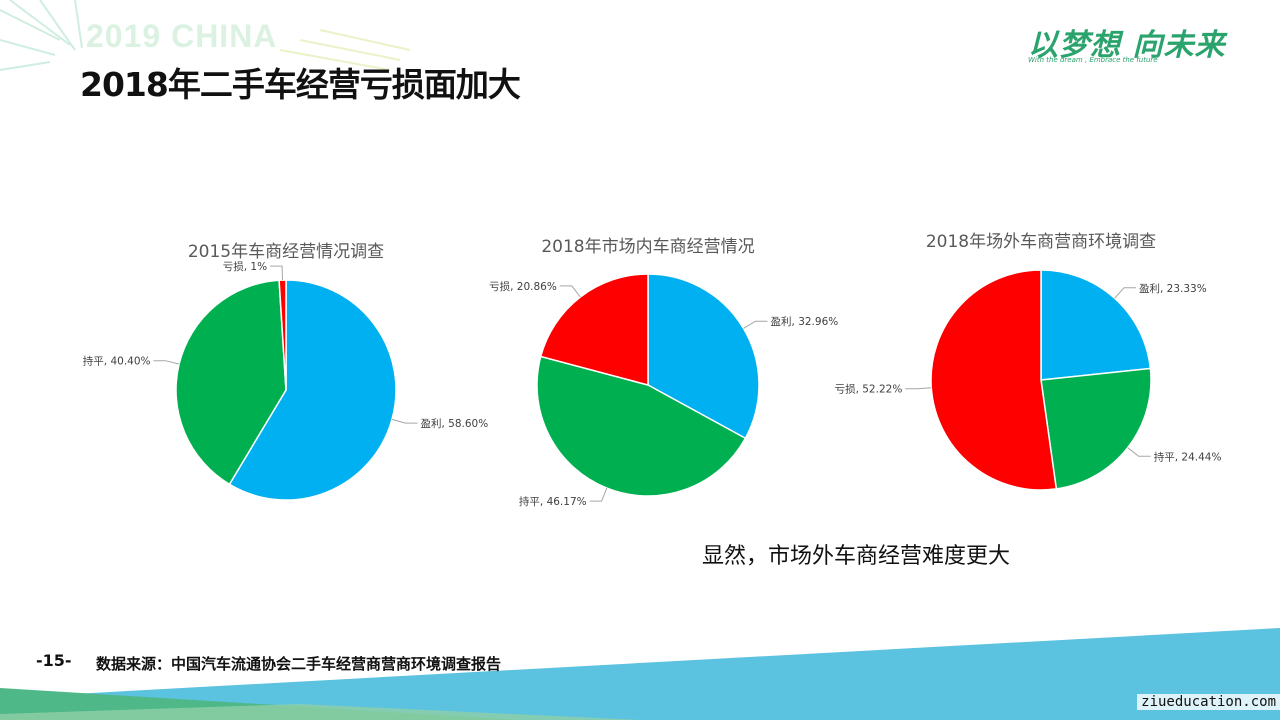 This screenshot has width=1280, height=720. I want to click on site-watermark: ziueducation.com, so click(1208, 702).